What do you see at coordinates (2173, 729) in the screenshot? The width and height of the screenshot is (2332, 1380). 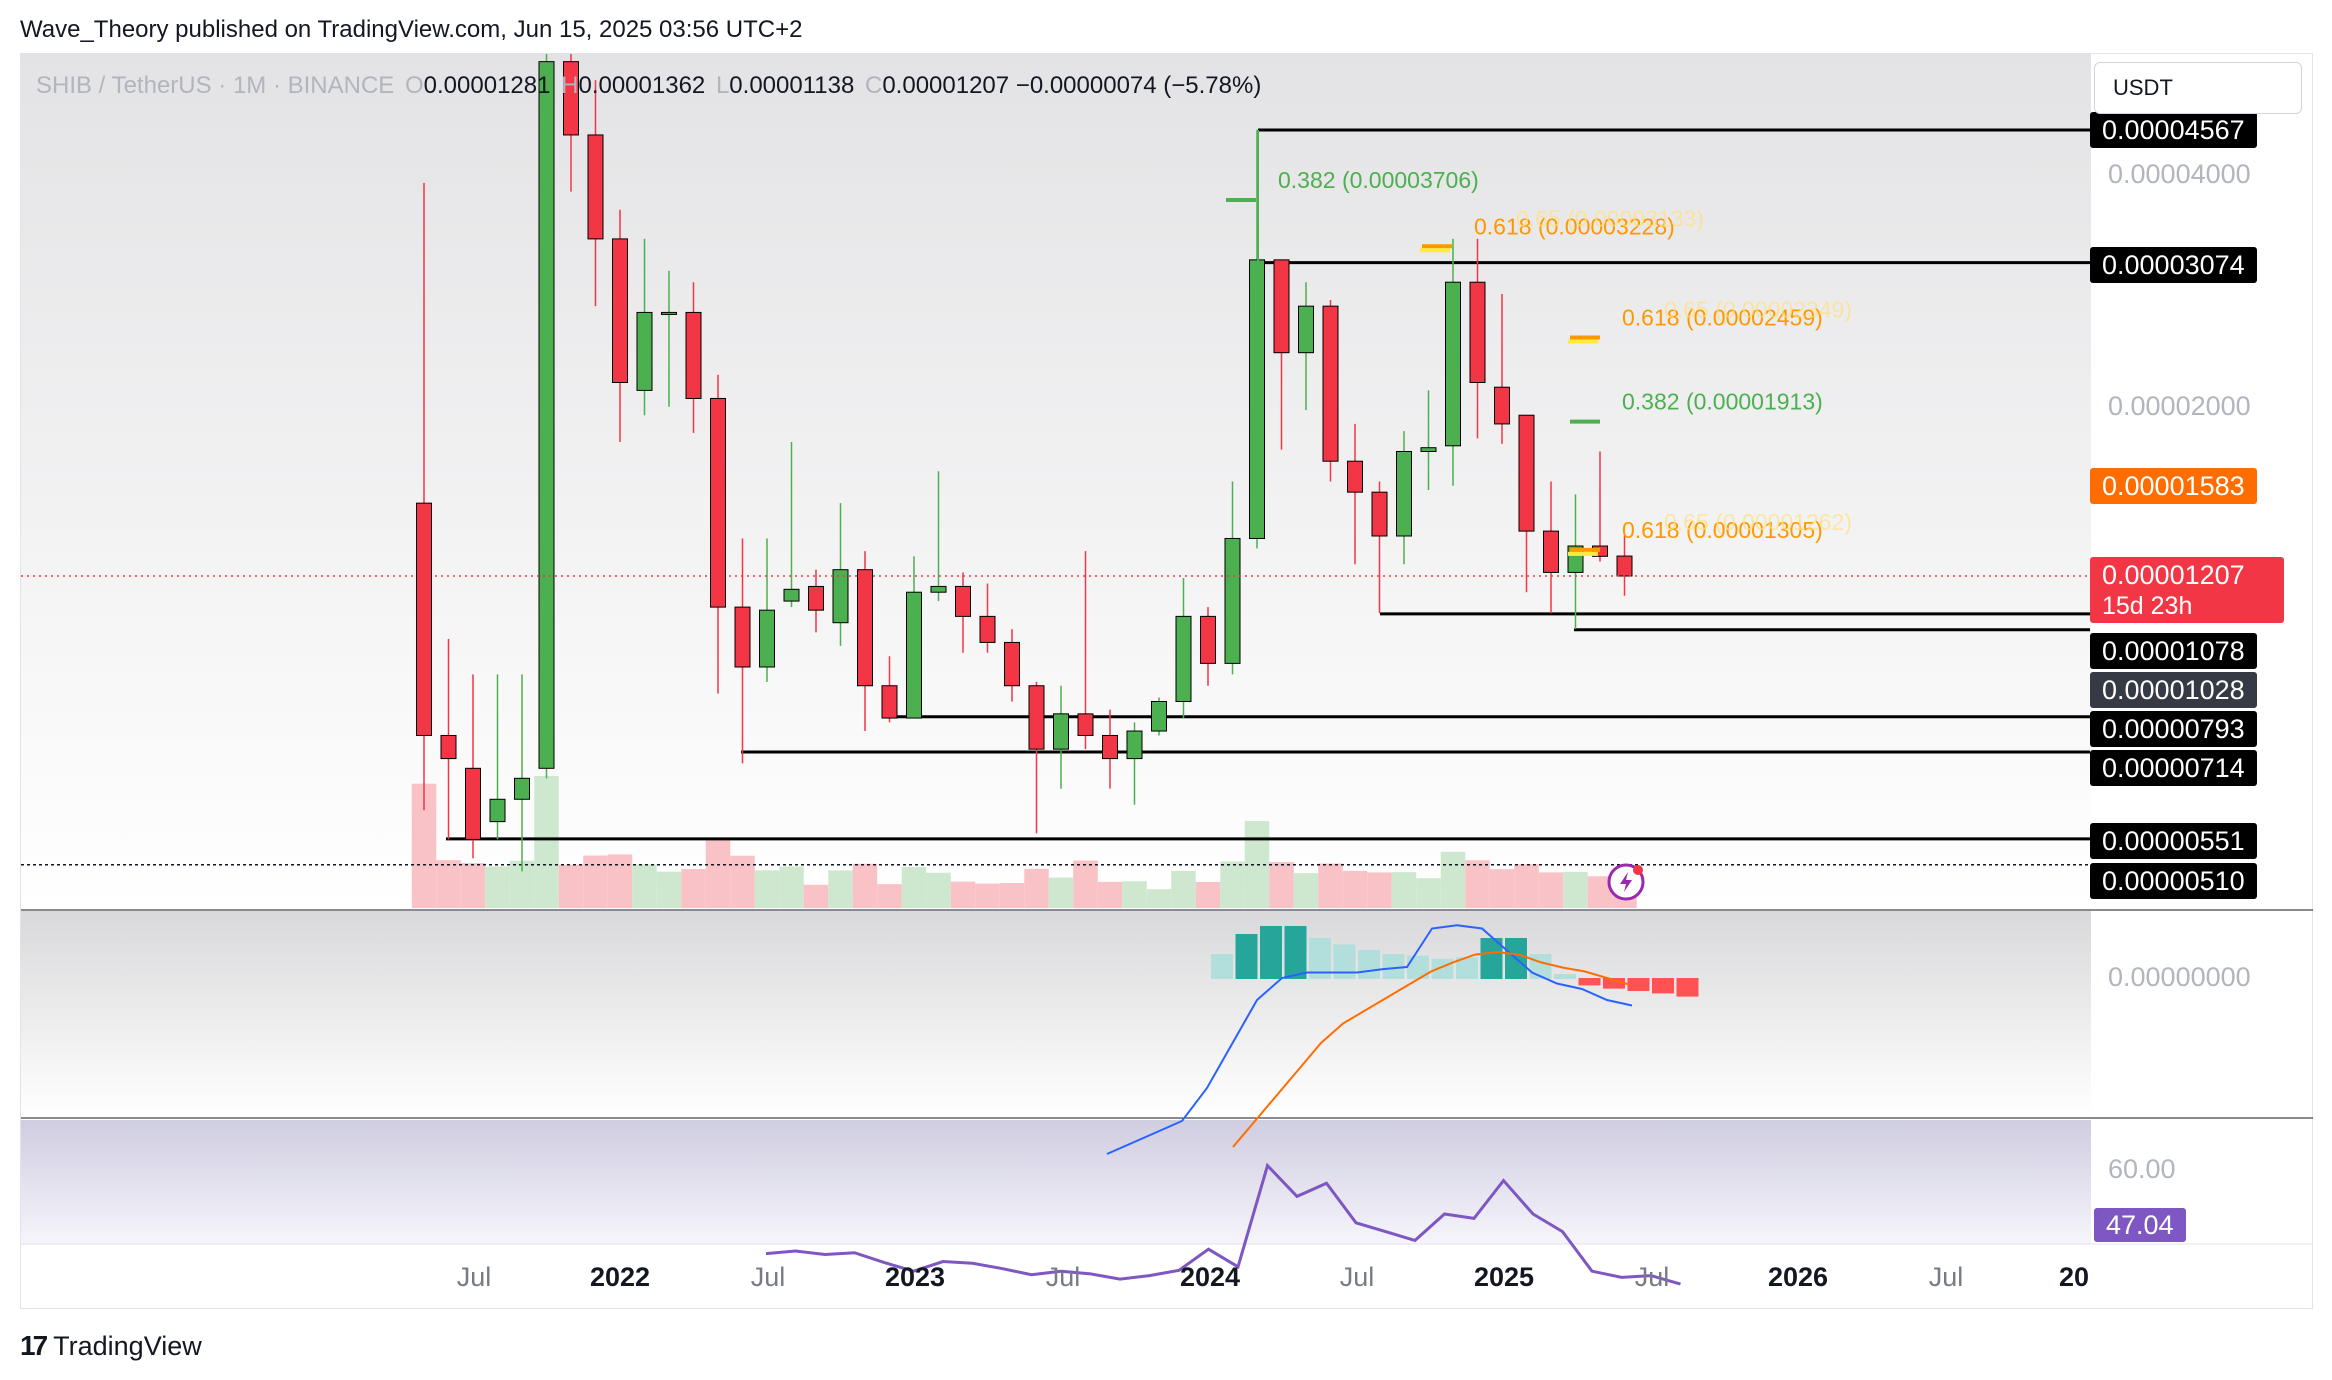 I see `price-tag-level: 0.00000793` at bounding box center [2173, 729].